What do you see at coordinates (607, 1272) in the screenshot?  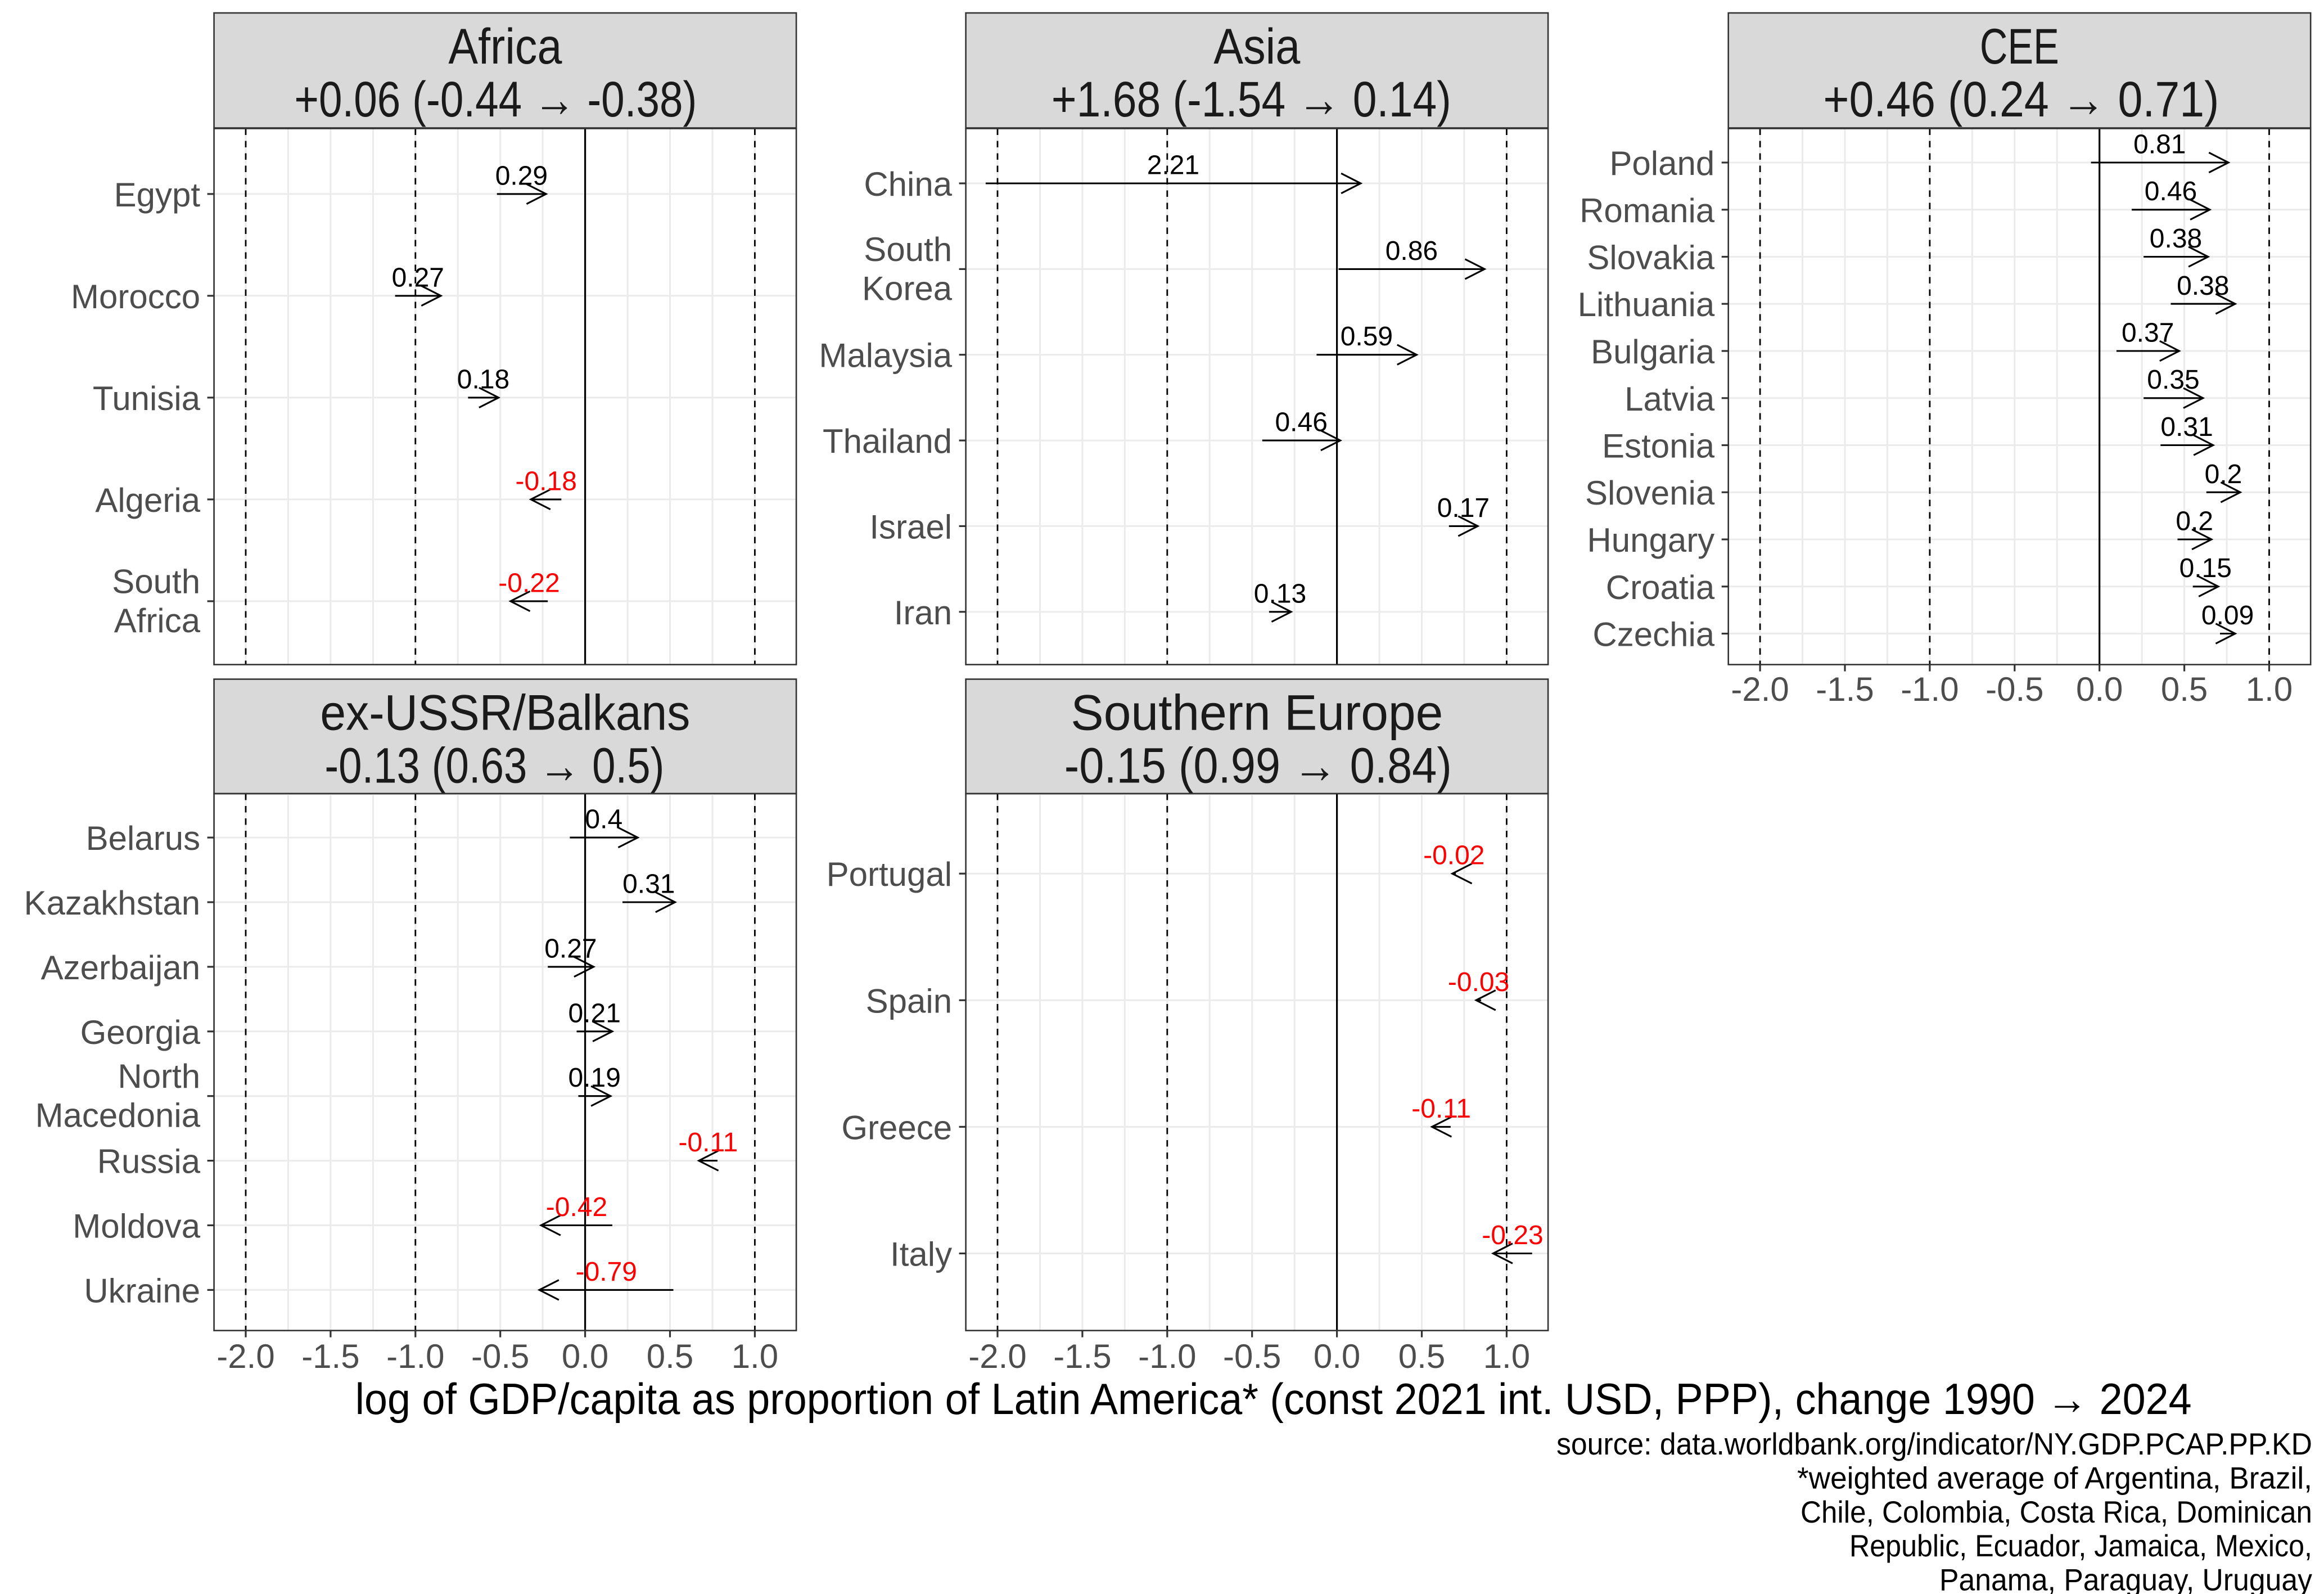 I see `svg-text: -0.79` at bounding box center [607, 1272].